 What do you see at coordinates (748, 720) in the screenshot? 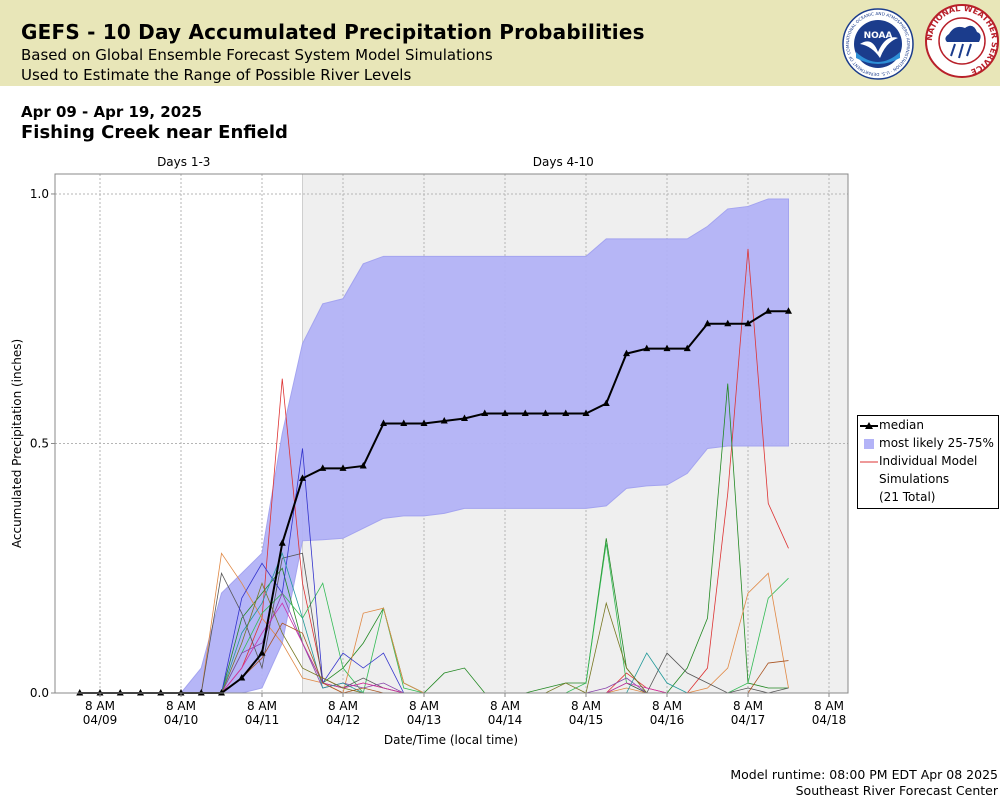
I see `x-tick-date-label: 04/17` at bounding box center [748, 720].